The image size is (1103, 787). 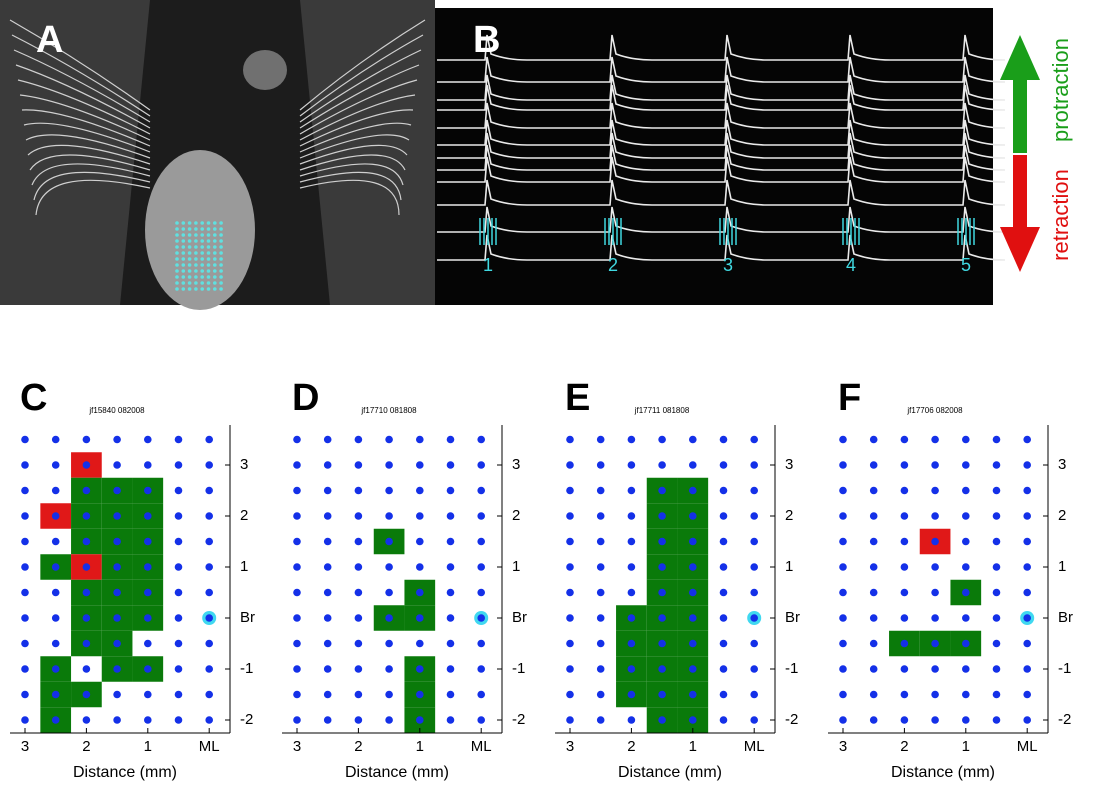 I want to click on y-tick-label: Br, so click(x=247, y=617).